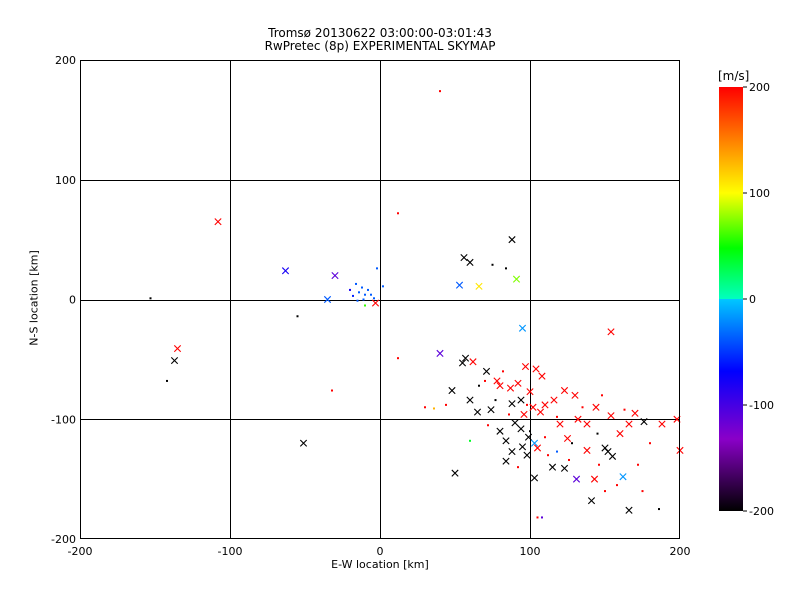 Image resolution: width=800 pixels, height=600 pixels. What do you see at coordinates (230, 551) in the screenshot?
I see `x-tick-label: -100` at bounding box center [230, 551].